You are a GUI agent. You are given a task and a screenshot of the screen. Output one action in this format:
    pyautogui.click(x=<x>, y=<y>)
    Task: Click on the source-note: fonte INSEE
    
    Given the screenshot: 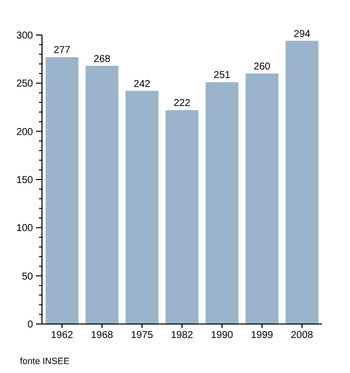 What is the action you would take?
    pyautogui.click(x=45, y=361)
    